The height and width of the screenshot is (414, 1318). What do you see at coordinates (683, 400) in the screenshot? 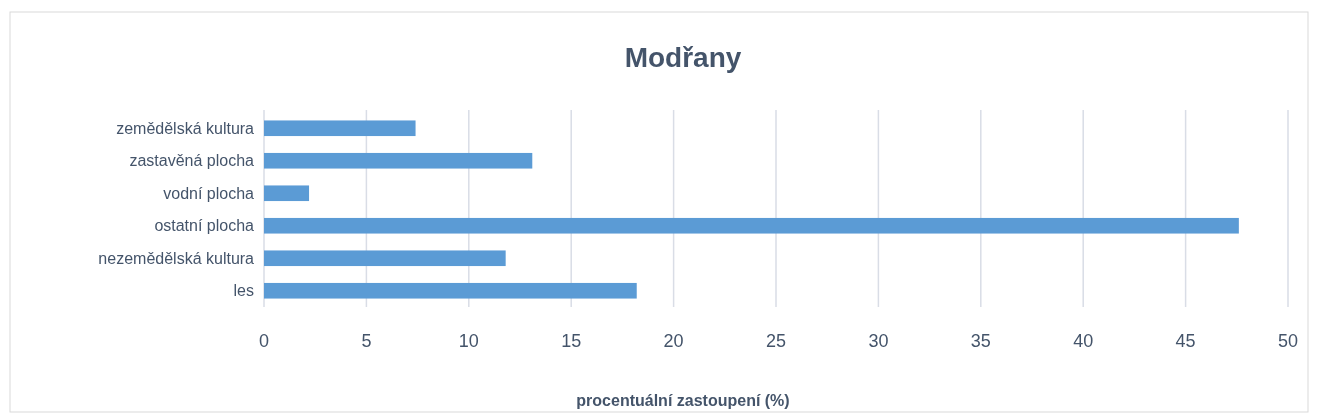
I see `x-axis-title: procentuální zastoupení (%)` at bounding box center [683, 400].